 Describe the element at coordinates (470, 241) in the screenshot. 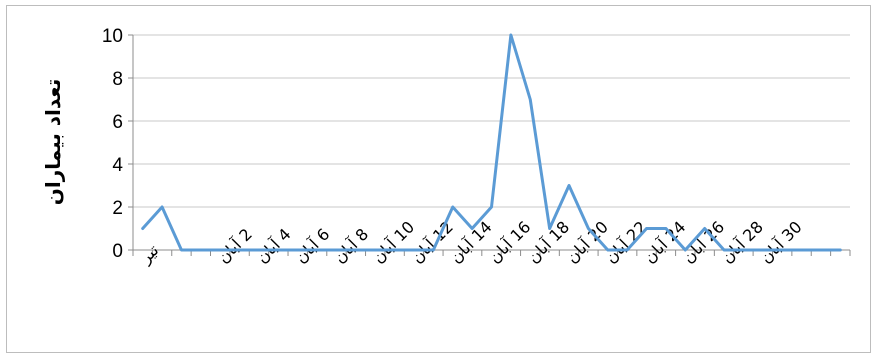

I see `x-tick-label-16: 14 آبان` at that location.